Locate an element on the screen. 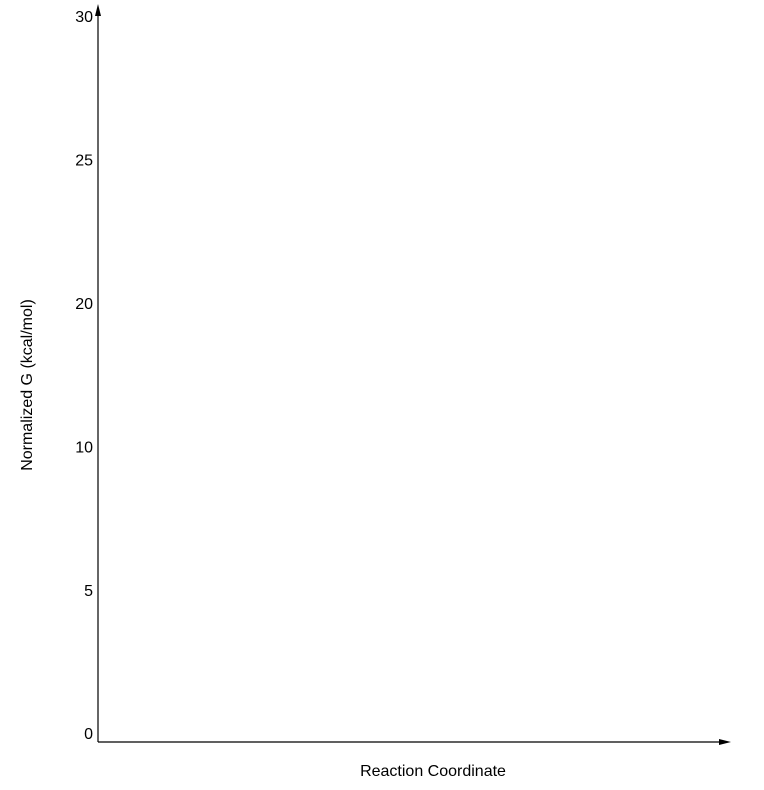 This screenshot has height=790, width=764. x-axis-arrow is located at coordinates (725, 742).